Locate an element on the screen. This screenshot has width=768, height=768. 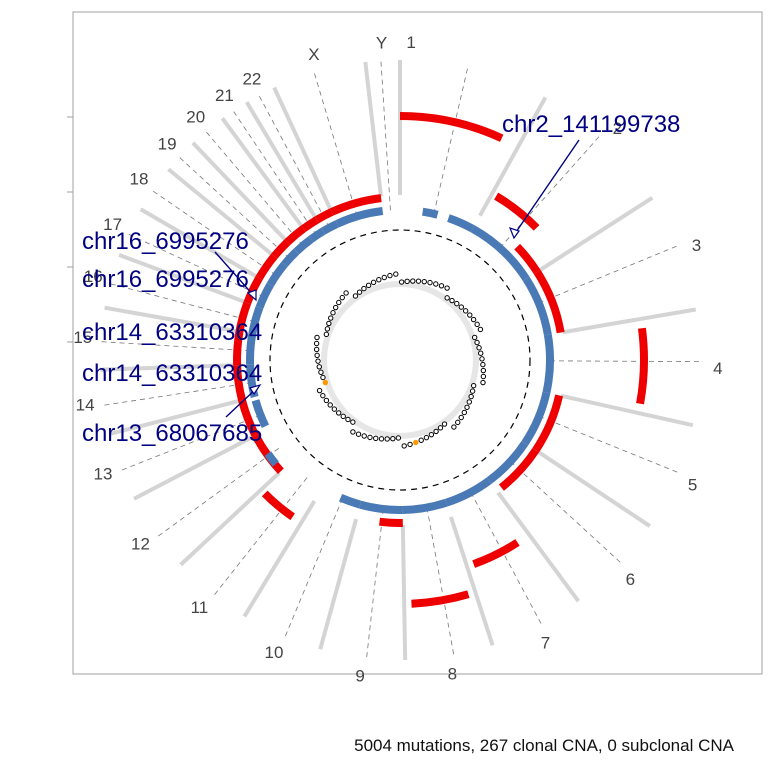
chrom-label-8: 8 is located at coordinates (452, 674).